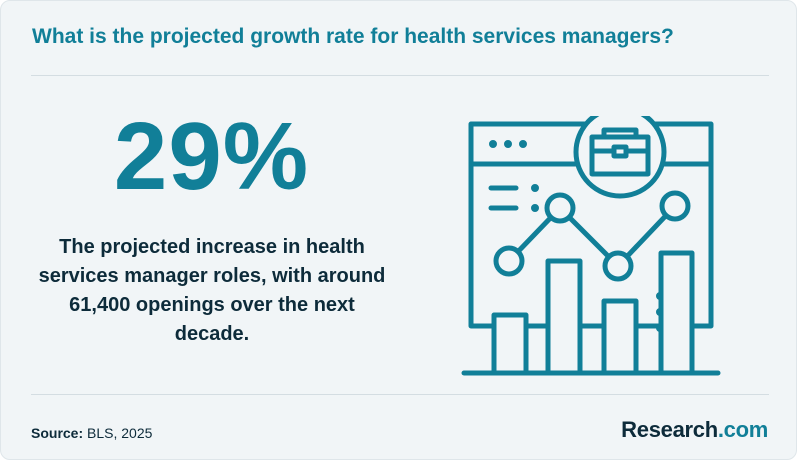 This screenshot has width=799, height=462. Describe the element at coordinates (669, 429) in the screenshot. I see `brand-name: Research` at that location.